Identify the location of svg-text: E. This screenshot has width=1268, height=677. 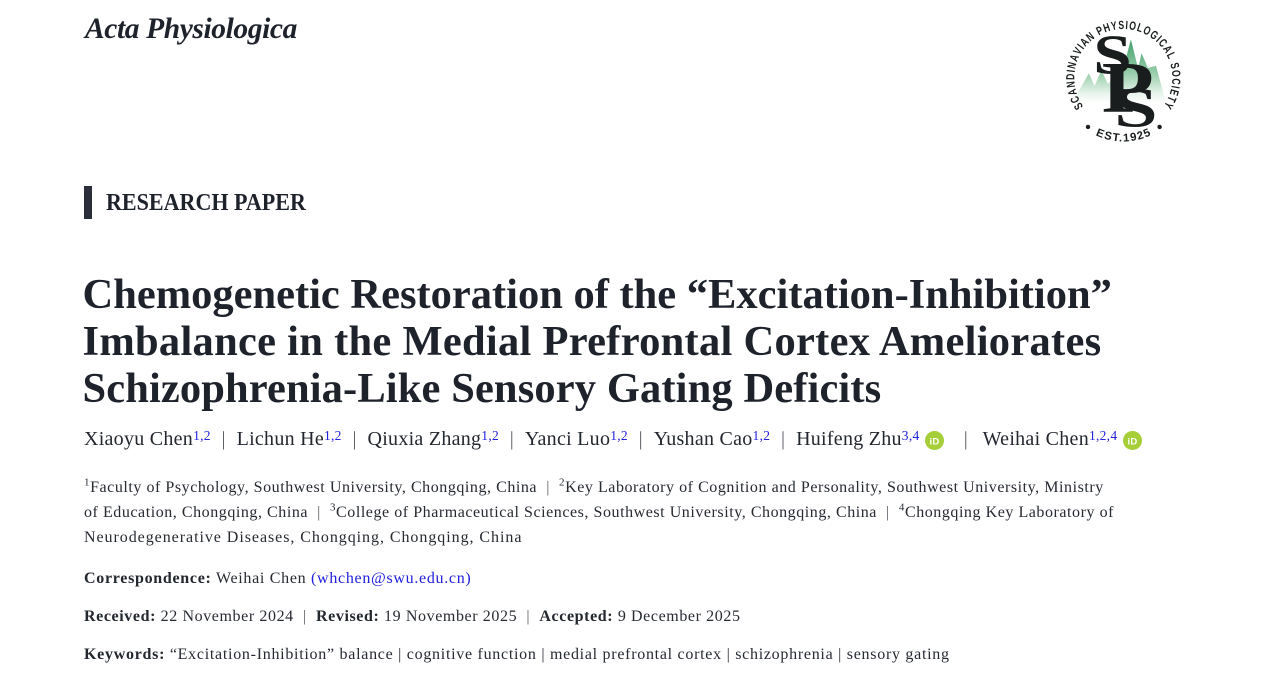
(1173, 92).